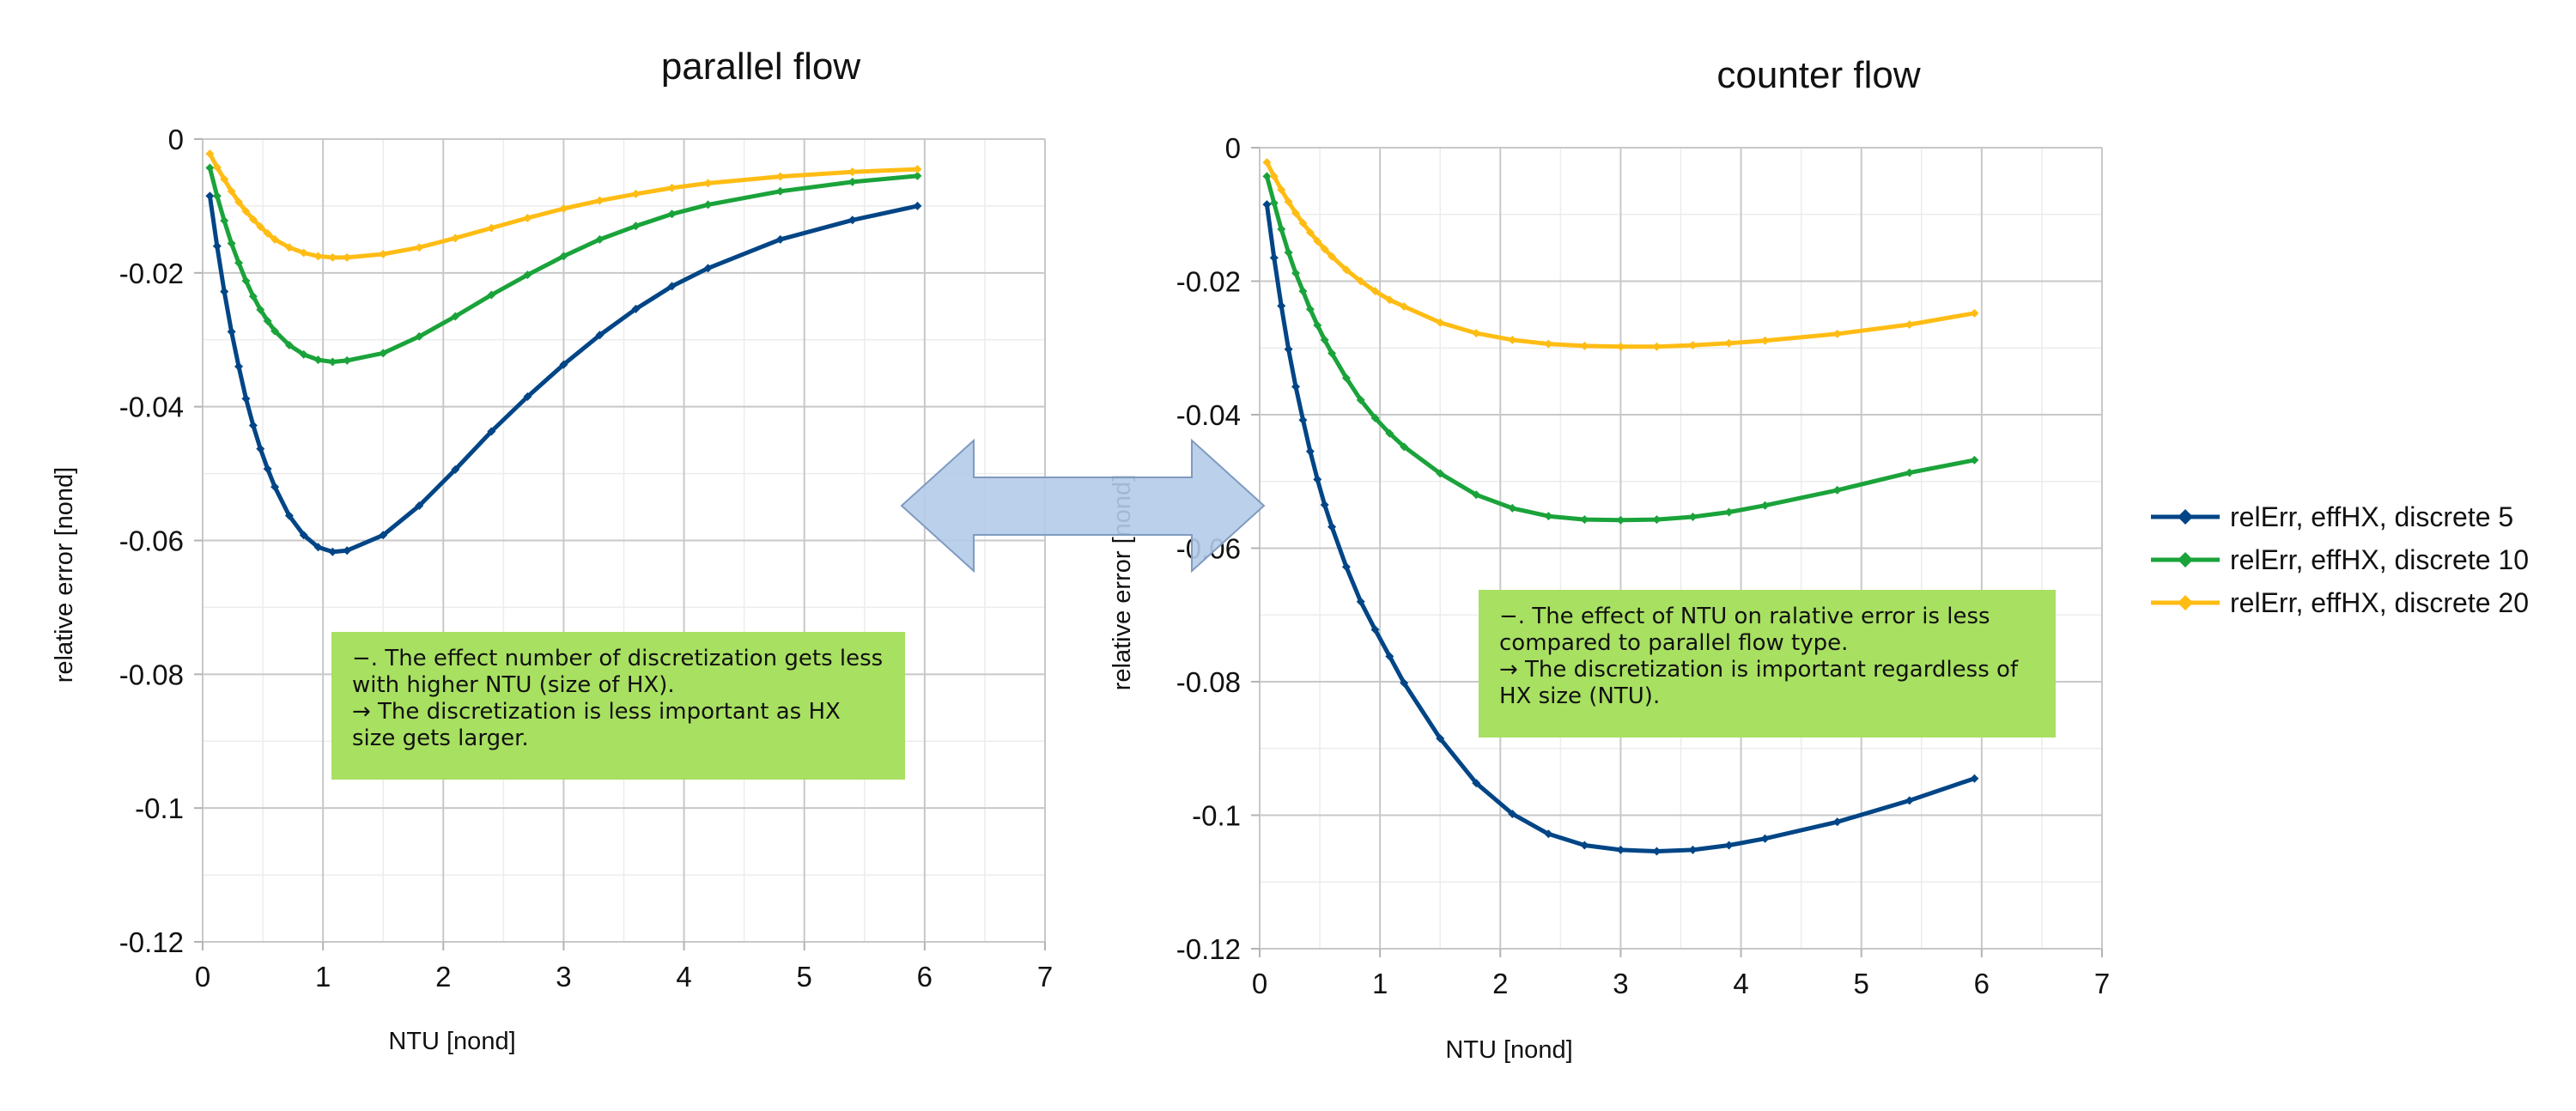 This screenshot has width=2576, height=1111. Describe the element at coordinates (1508, 1050) in the screenshot. I see `x-axis-label: NTU [nond]` at that location.